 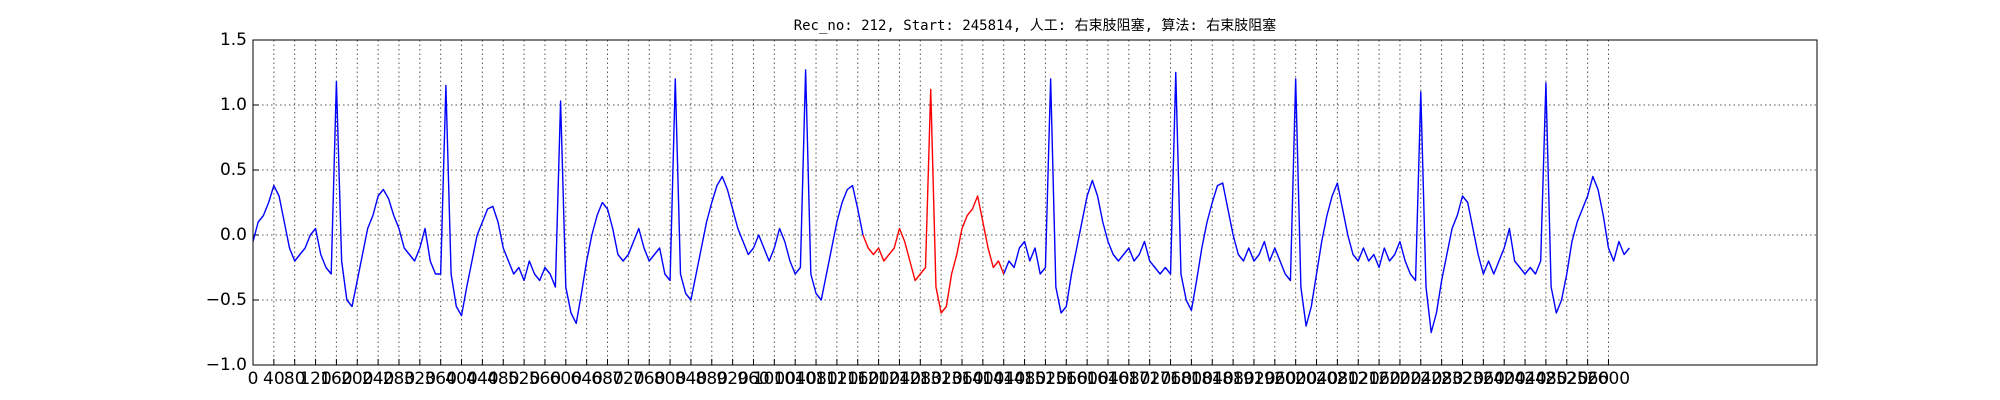 What do you see at coordinates (795, 379) in the screenshot?
I see `x-tick-label: 1040` at bounding box center [795, 379].